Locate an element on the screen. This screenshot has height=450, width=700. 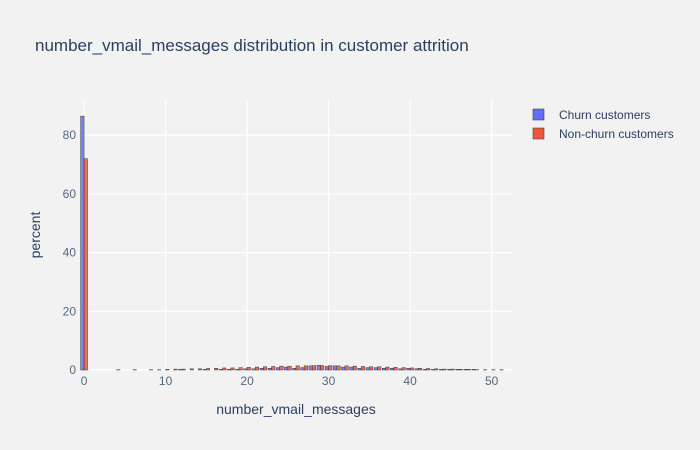
x-tick-label: 20 is located at coordinates (247, 381).